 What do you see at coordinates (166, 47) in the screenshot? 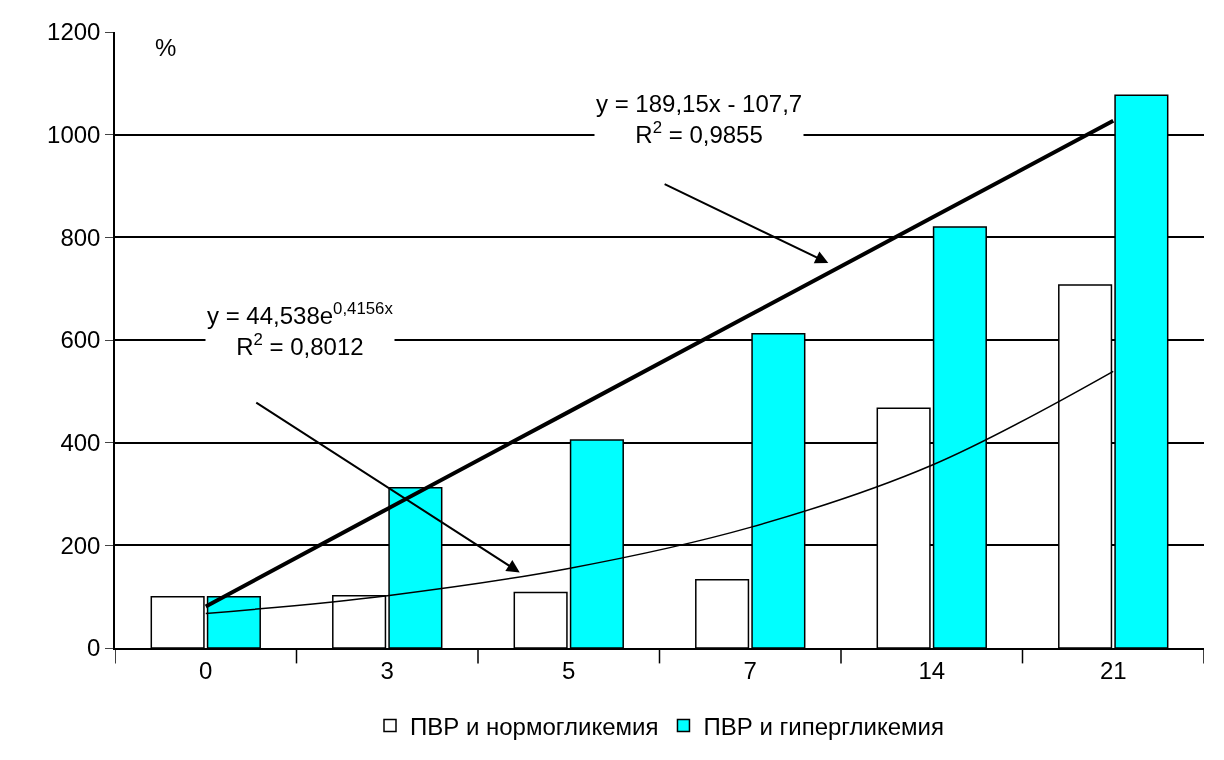
I see `y-axis-title: %` at bounding box center [166, 47].